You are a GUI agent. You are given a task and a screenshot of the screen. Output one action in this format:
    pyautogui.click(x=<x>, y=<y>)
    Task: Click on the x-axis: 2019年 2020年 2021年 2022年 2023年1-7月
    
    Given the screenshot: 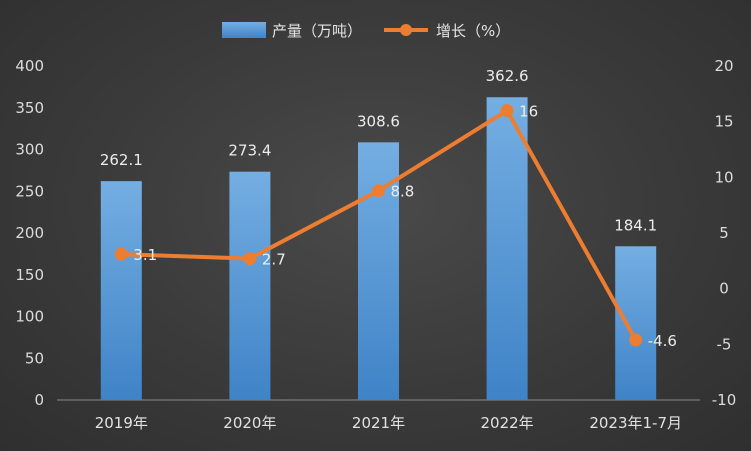 What is the action you would take?
    pyautogui.click(x=388, y=423)
    